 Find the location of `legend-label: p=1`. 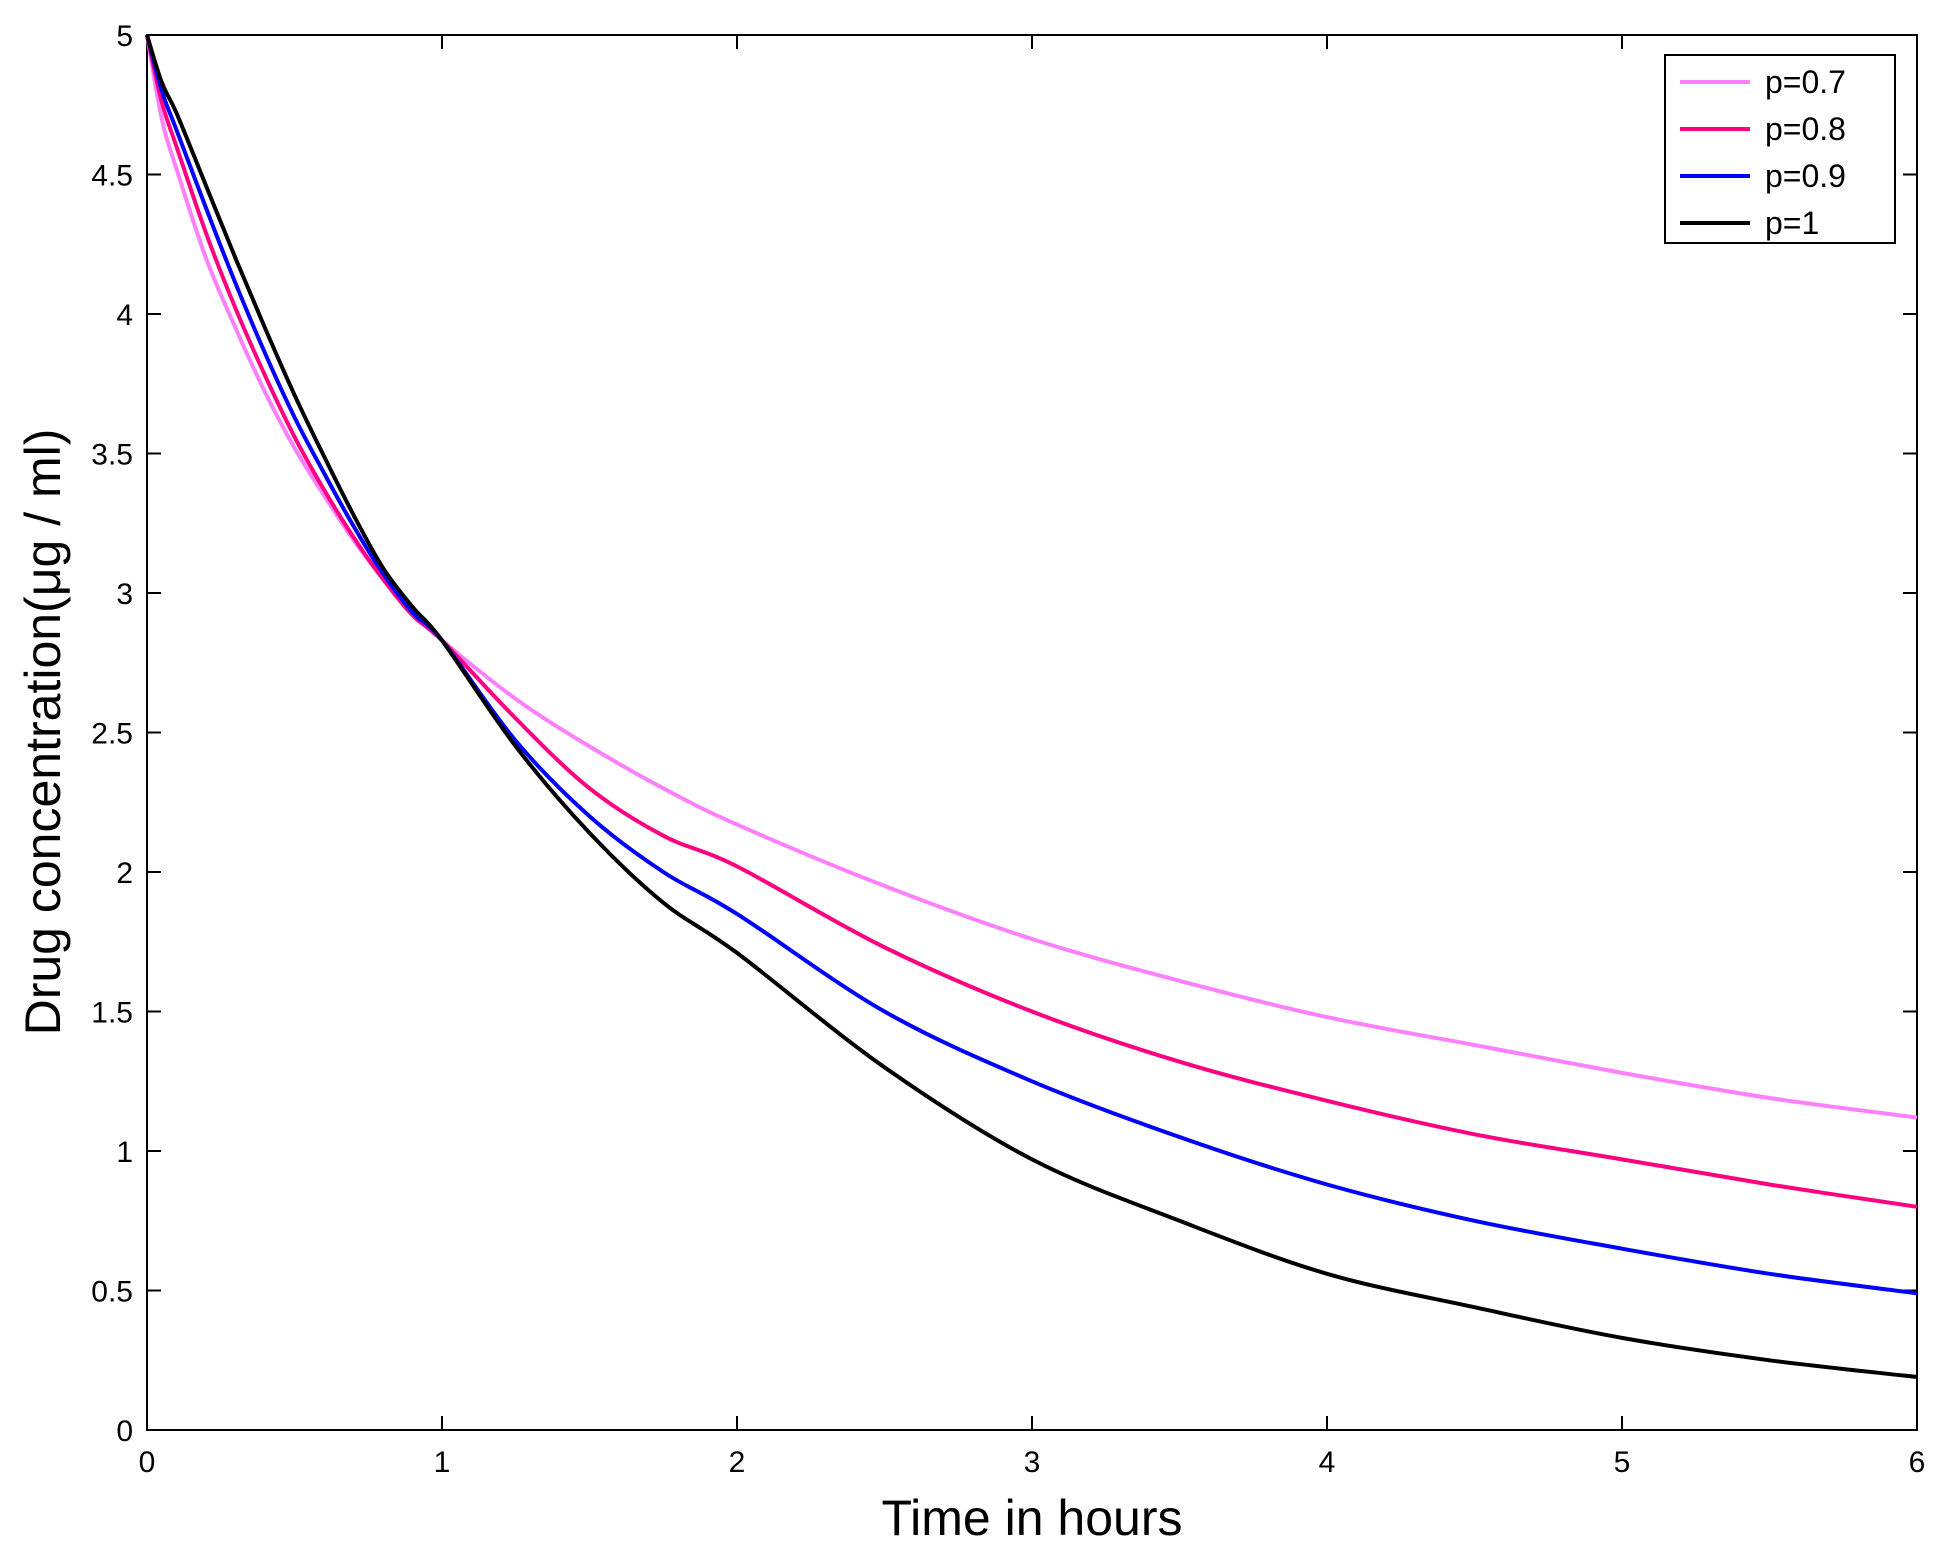

legend-label: p=1 is located at coordinates (1792, 223).